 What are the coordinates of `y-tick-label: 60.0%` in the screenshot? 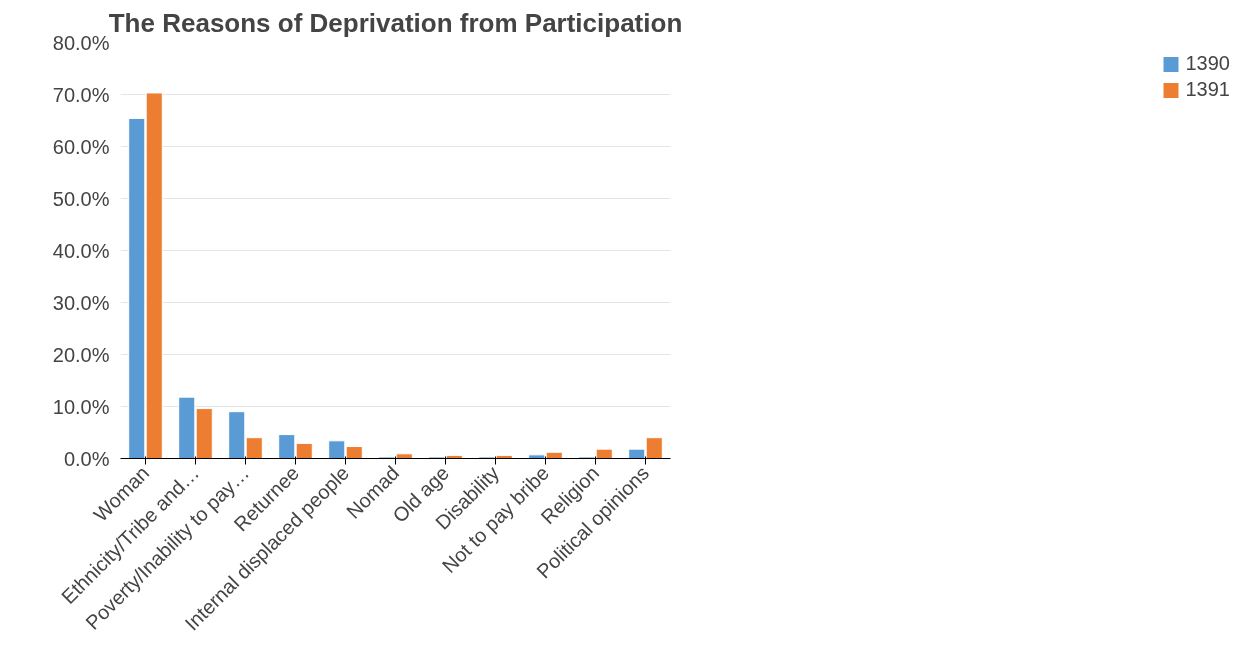 It's located at (81, 146).